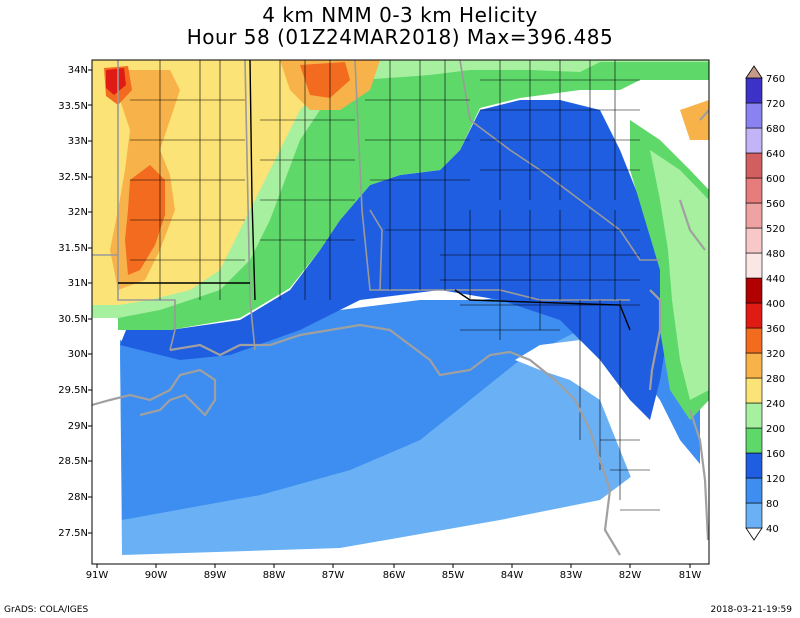 This screenshot has height=618, width=800. What do you see at coordinates (400, 37) in the screenshot?
I see `chart-subtitle: Hour 58 (01Z24MAR2018) Max=396.485` at bounding box center [400, 37].